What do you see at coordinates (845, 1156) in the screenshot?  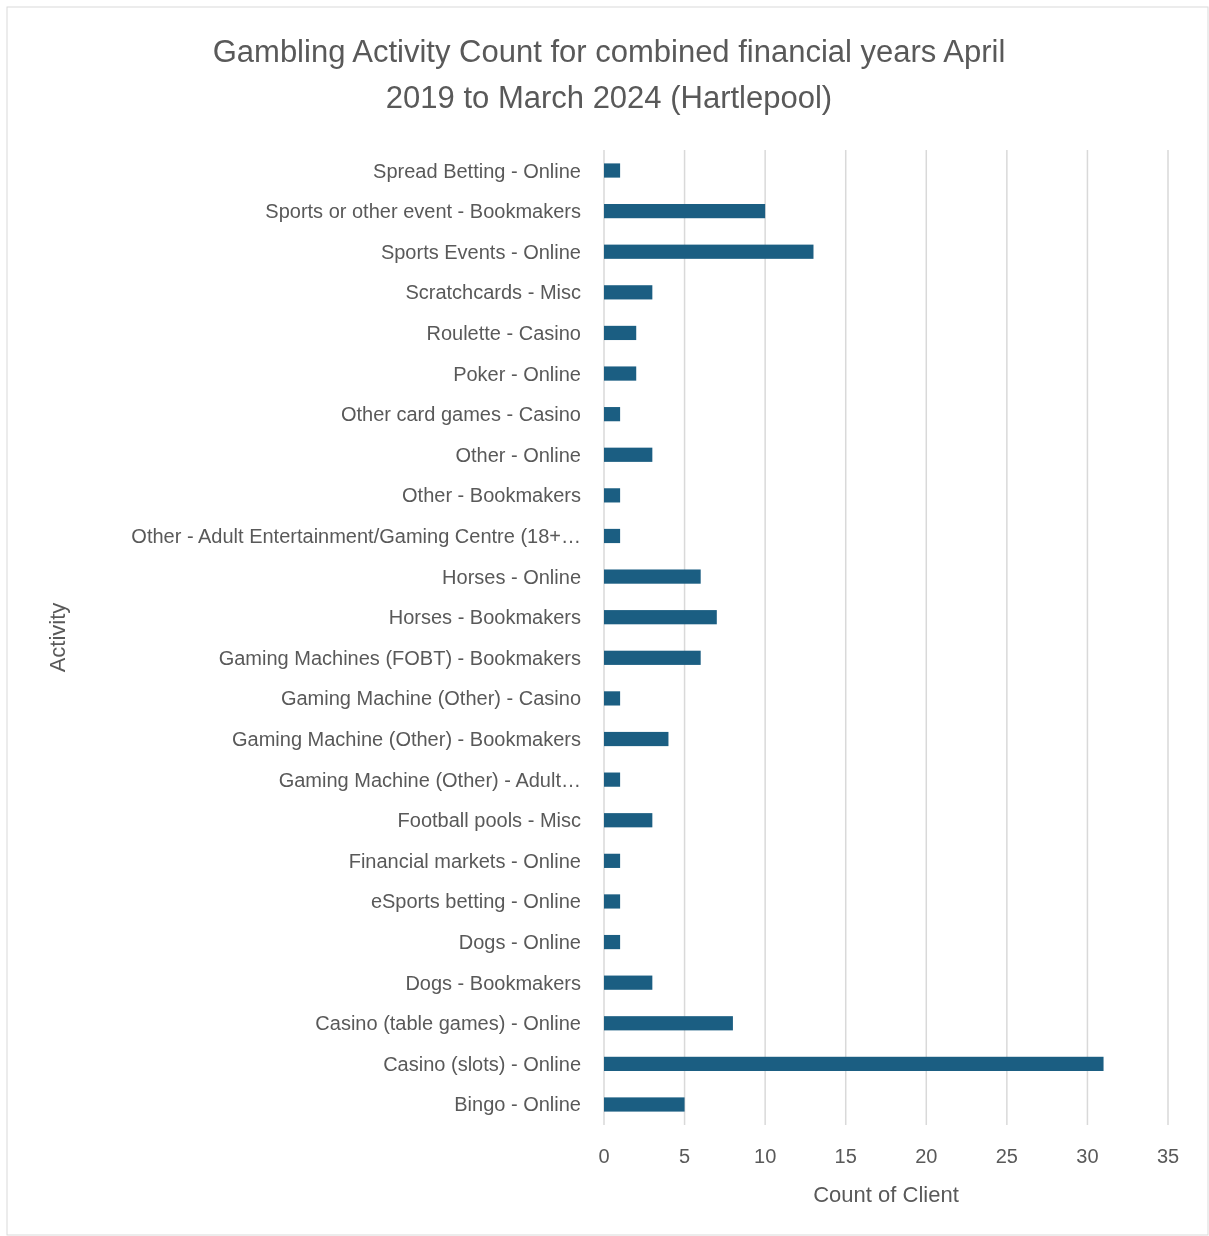 I see `x-tick-label: 15` at bounding box center [845, 1156].